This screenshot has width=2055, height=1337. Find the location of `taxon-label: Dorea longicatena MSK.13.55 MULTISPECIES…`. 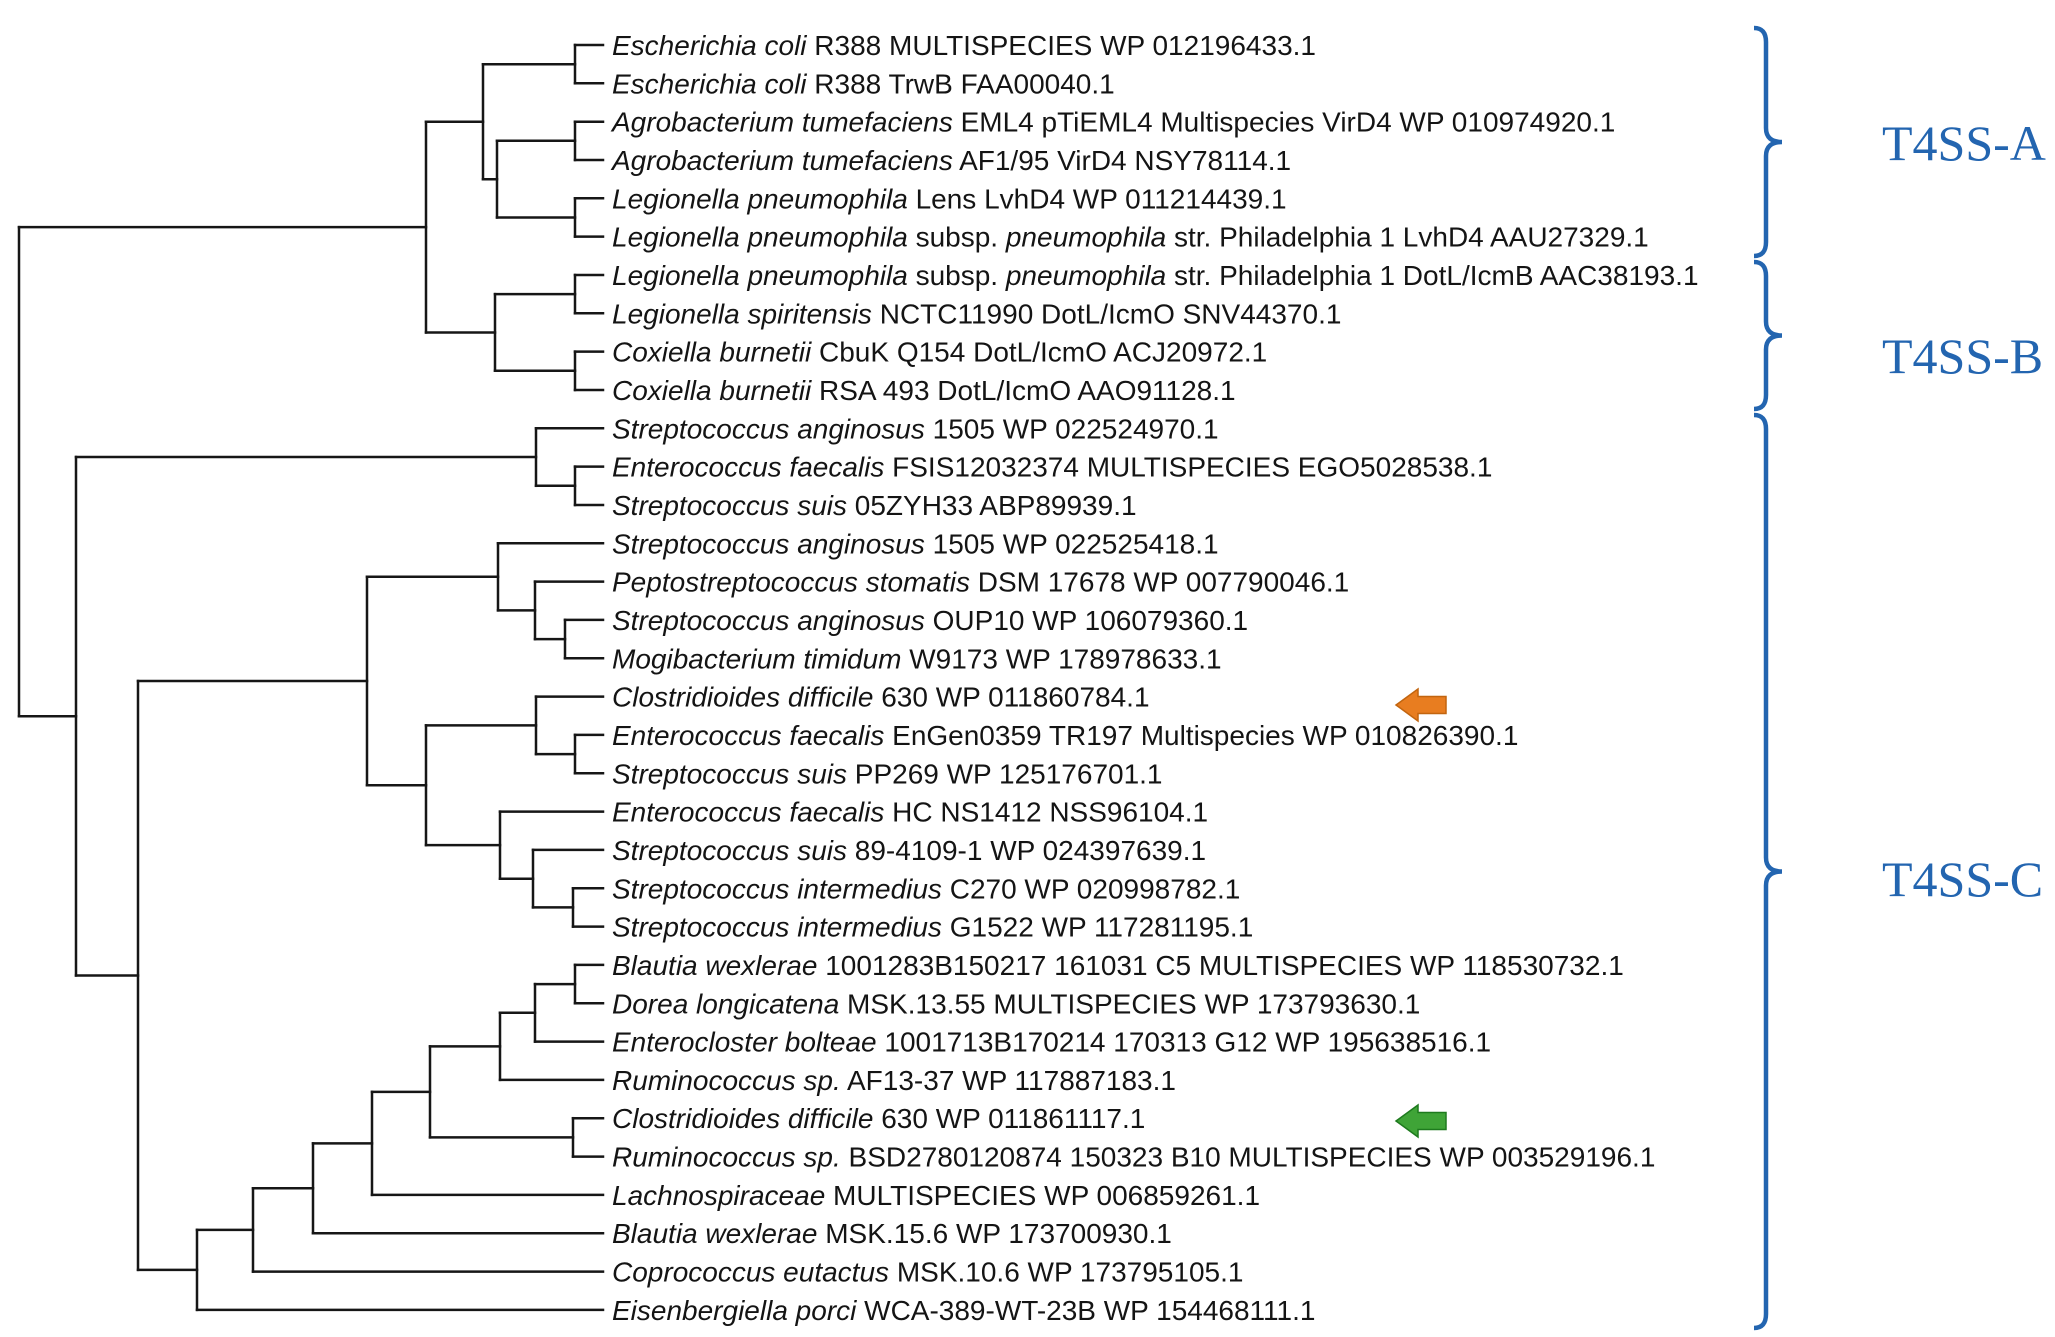

taxon-label: Dorea longicatena MSK.13.55 MULTISPECIES… is located at coordinates (1016, 1003).